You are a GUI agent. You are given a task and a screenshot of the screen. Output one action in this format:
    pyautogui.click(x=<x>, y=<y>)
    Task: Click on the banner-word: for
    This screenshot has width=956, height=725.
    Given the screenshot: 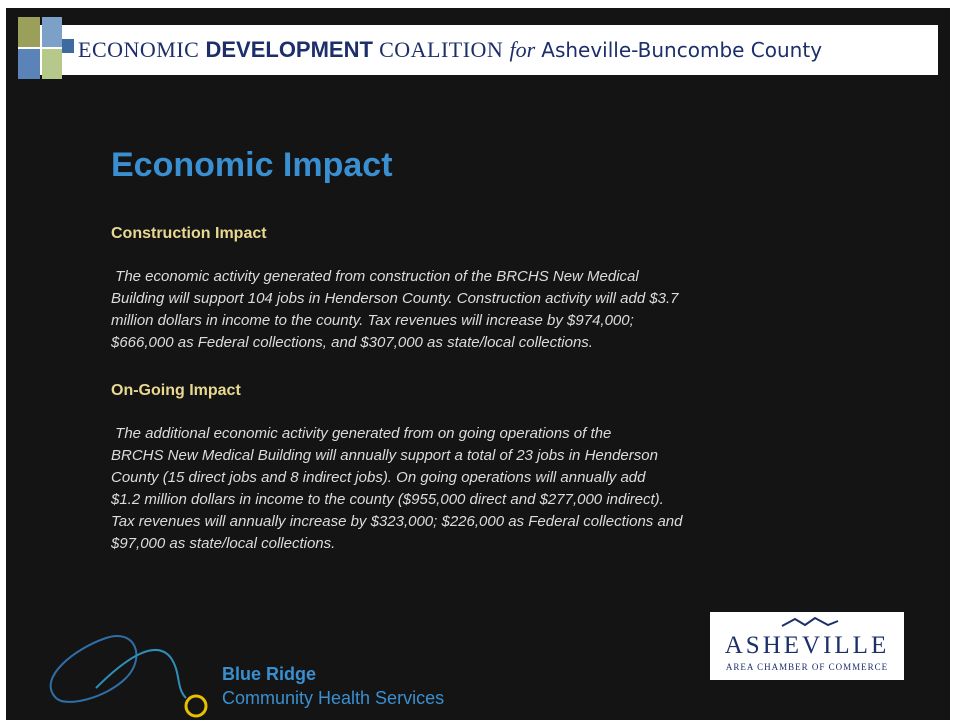 What is the action you would take?
    pyautogui.click(x=522, y=49)
    